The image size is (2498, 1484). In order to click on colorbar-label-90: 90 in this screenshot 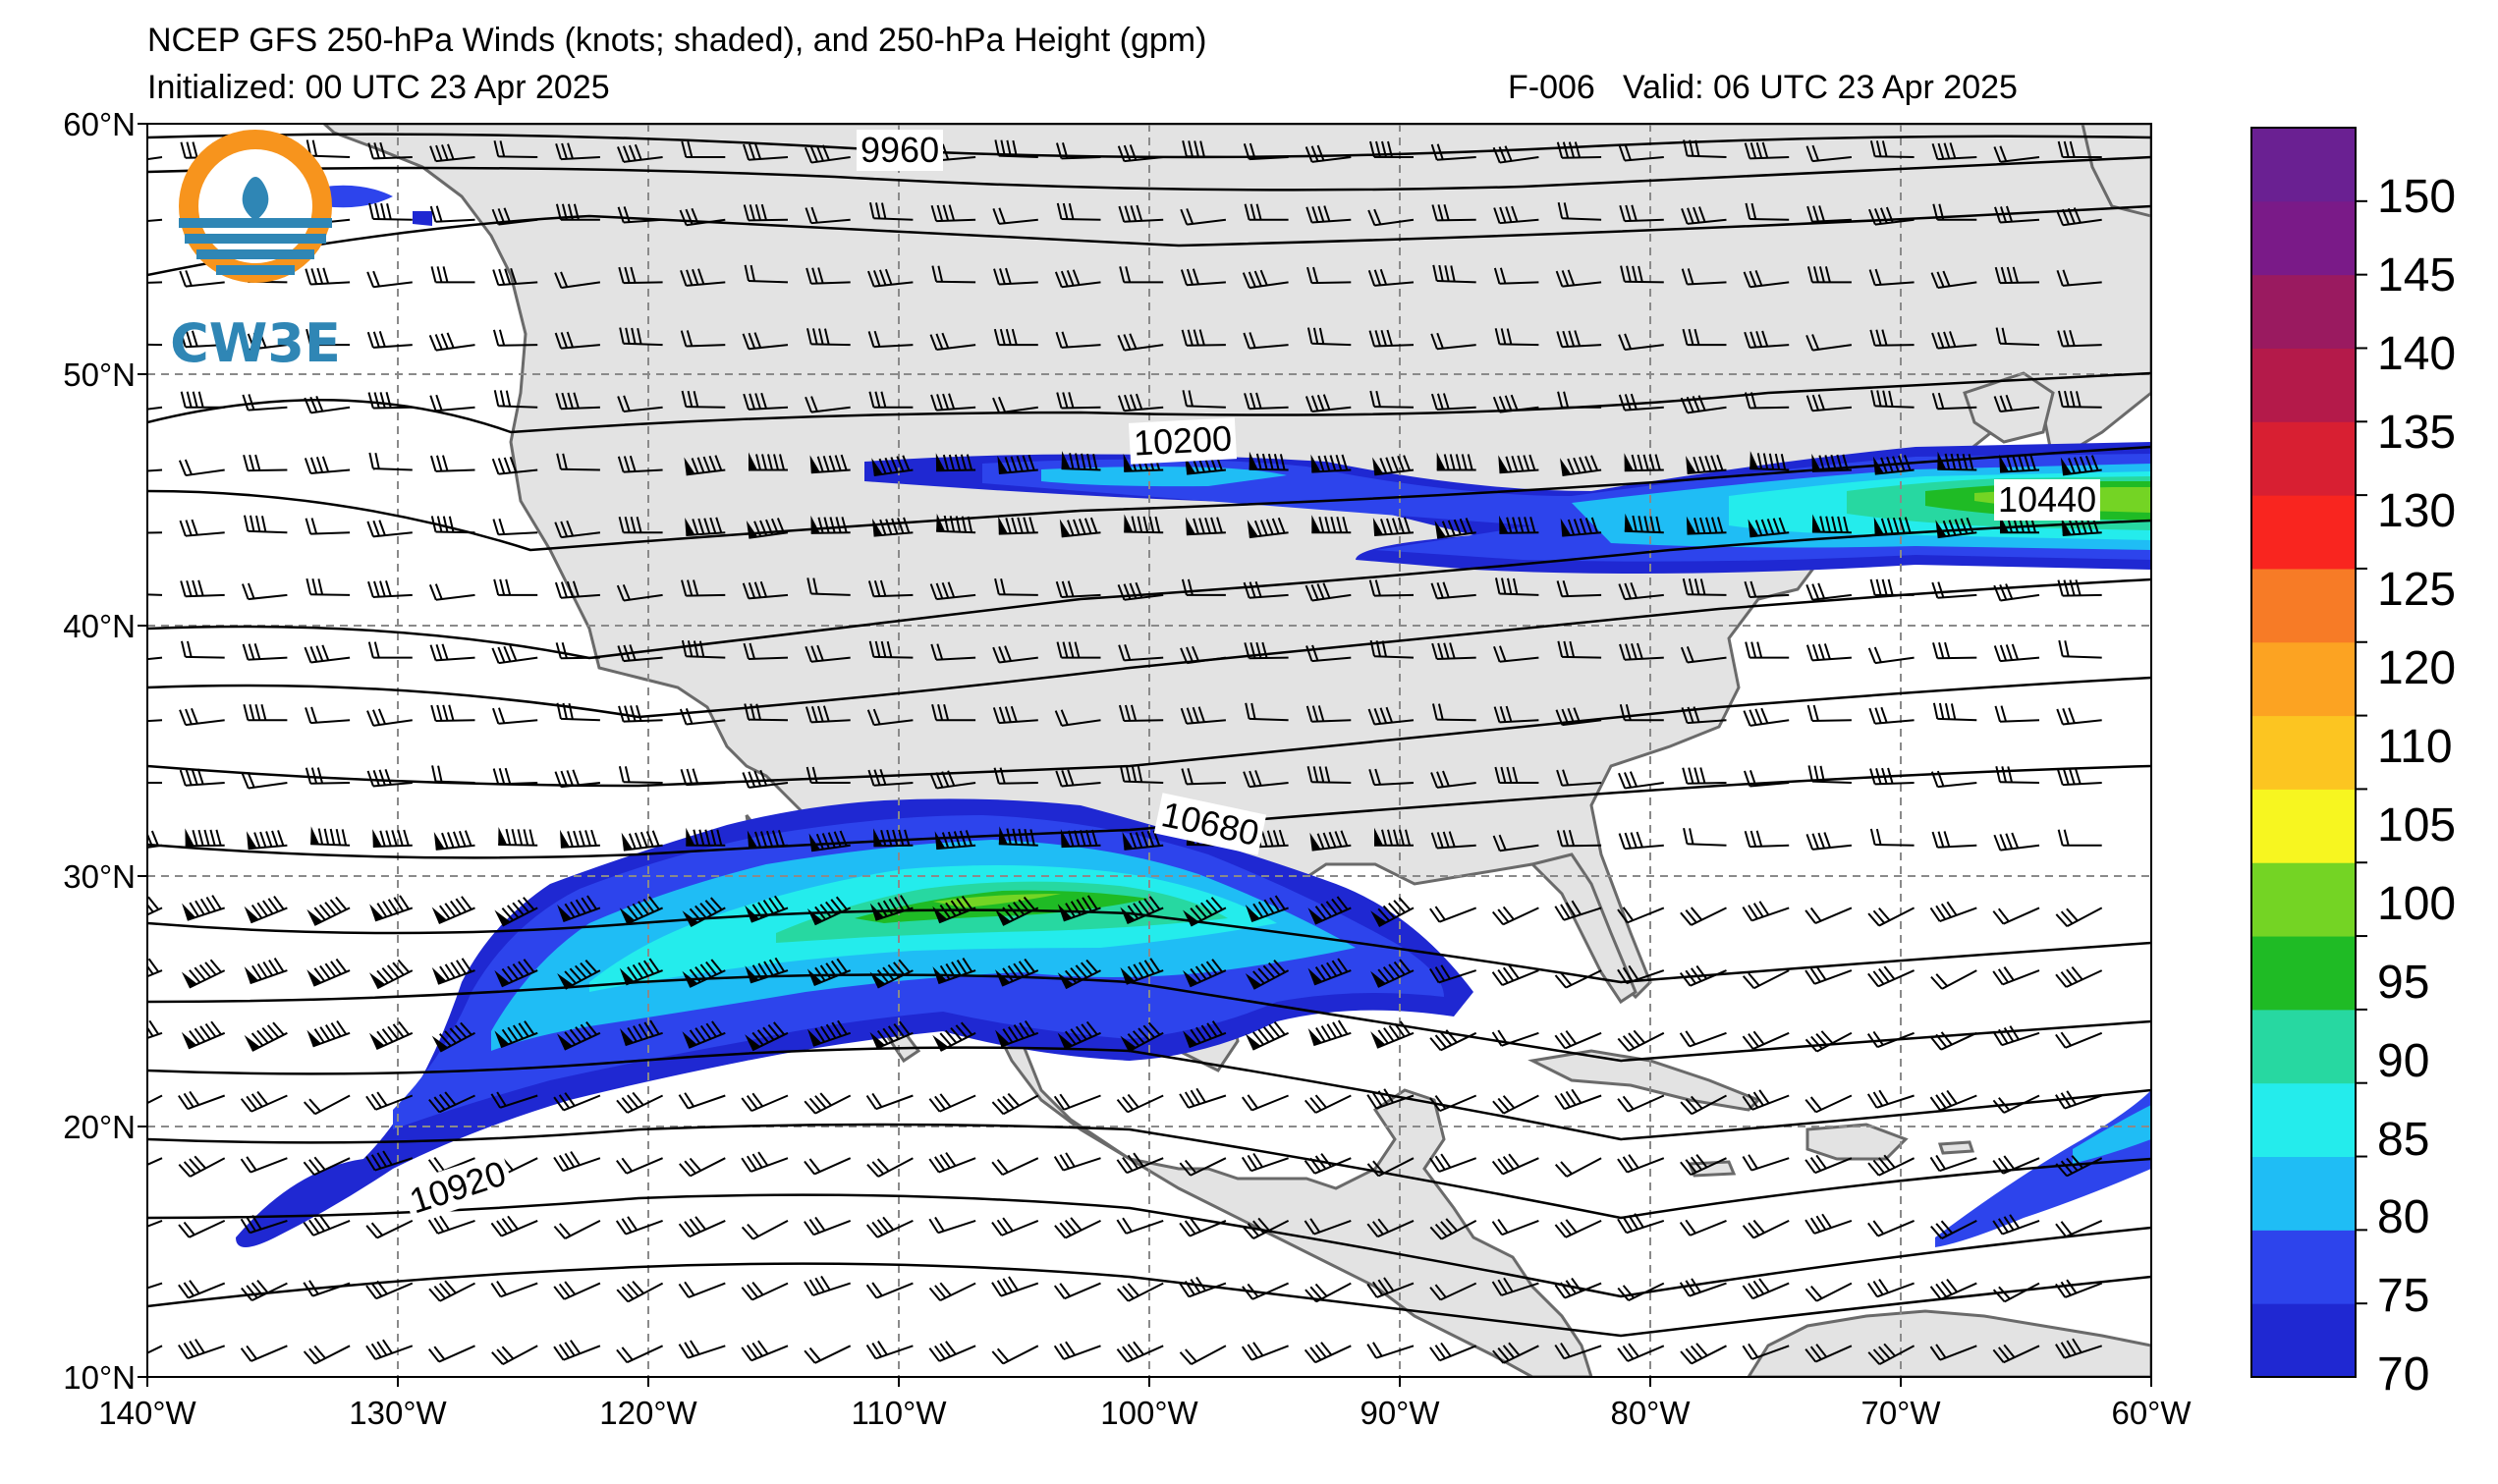, I will do `click(2403, 1061)`.